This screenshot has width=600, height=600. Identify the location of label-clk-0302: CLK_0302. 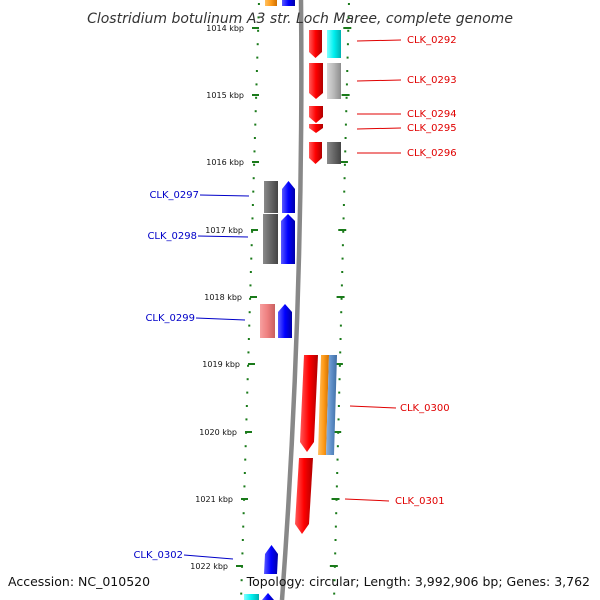
(183, 555).